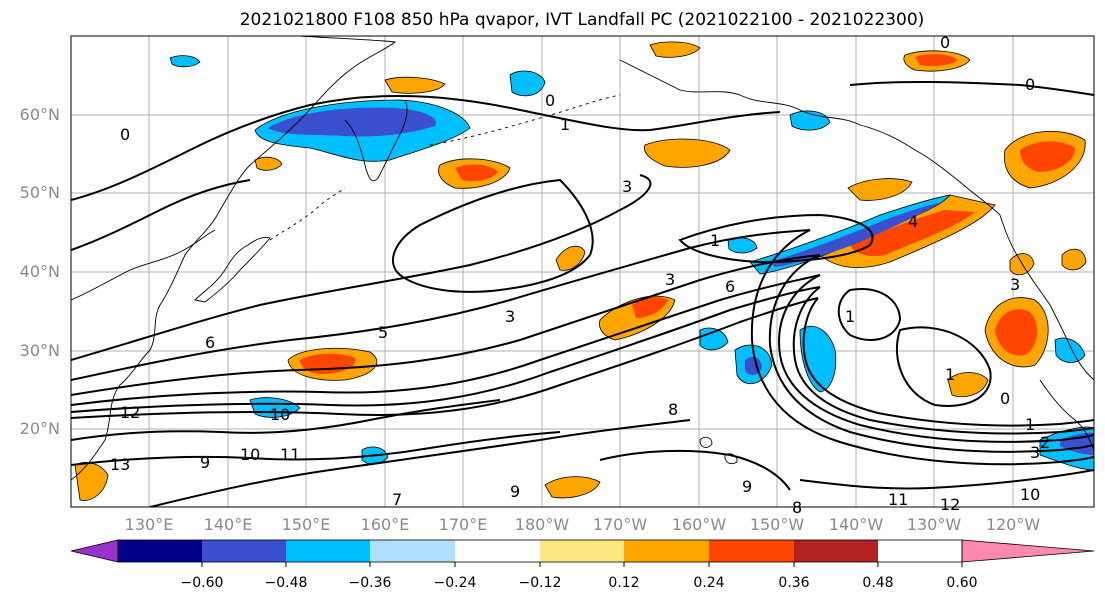  What do you see at coordinates (228, 524) in the screenshot?
I see `lon-label-140e: 140°E` at bounding box center [228, 524].